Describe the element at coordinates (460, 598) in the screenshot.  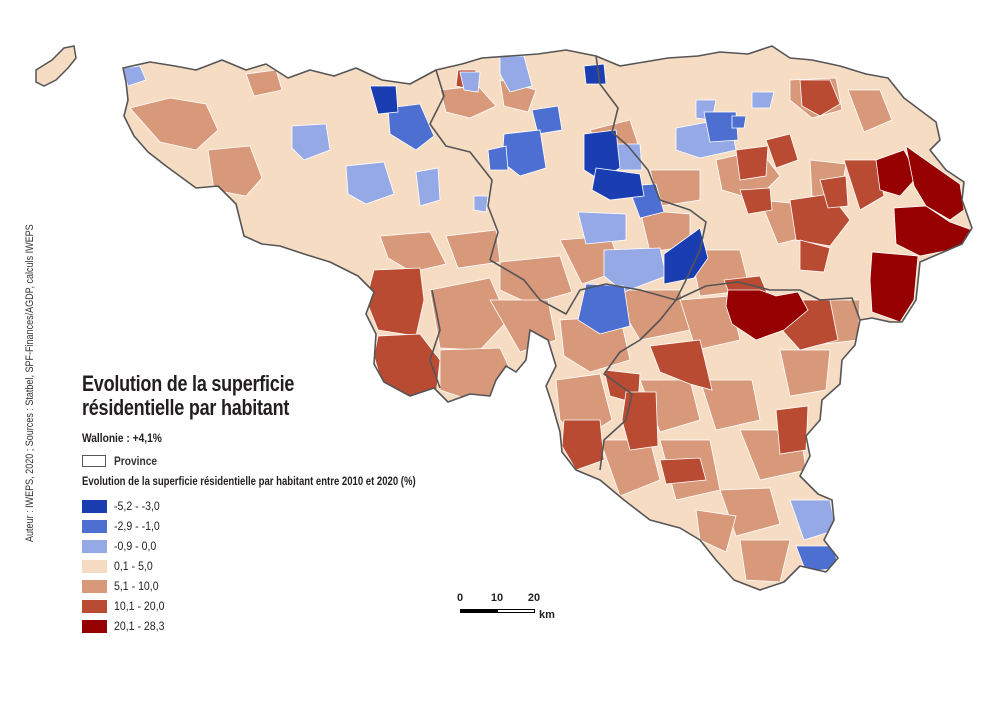
I see `scale-tick-0: 0` at that location.